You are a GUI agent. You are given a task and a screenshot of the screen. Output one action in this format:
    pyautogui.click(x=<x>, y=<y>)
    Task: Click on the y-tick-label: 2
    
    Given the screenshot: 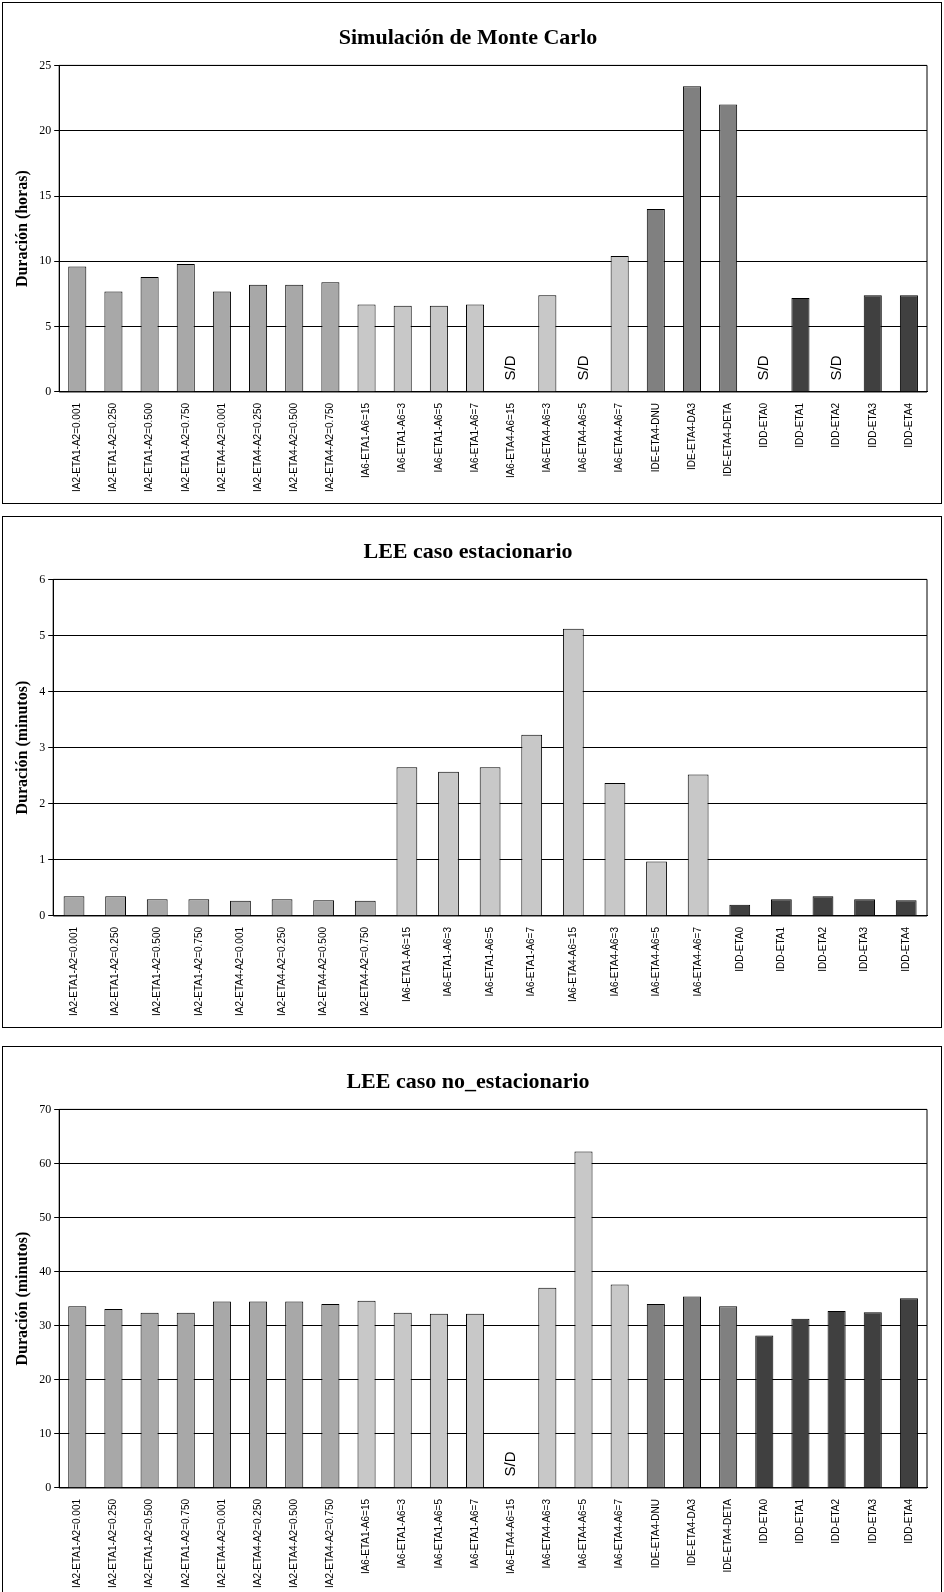 What is the action you would take?
    pyautogui.click(x=42, y=802)
    